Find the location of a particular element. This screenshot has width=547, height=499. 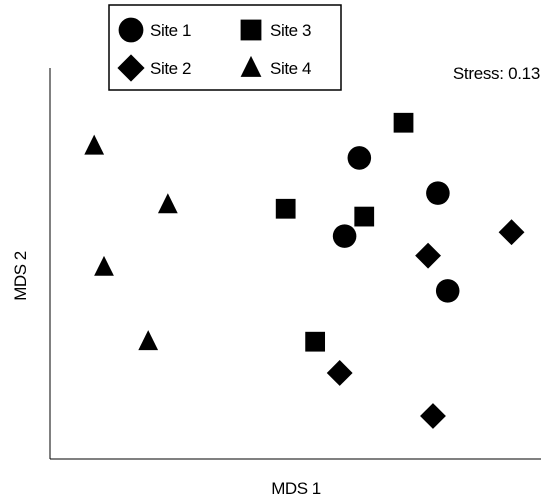

legend-box is located at coordinates (225, 47).